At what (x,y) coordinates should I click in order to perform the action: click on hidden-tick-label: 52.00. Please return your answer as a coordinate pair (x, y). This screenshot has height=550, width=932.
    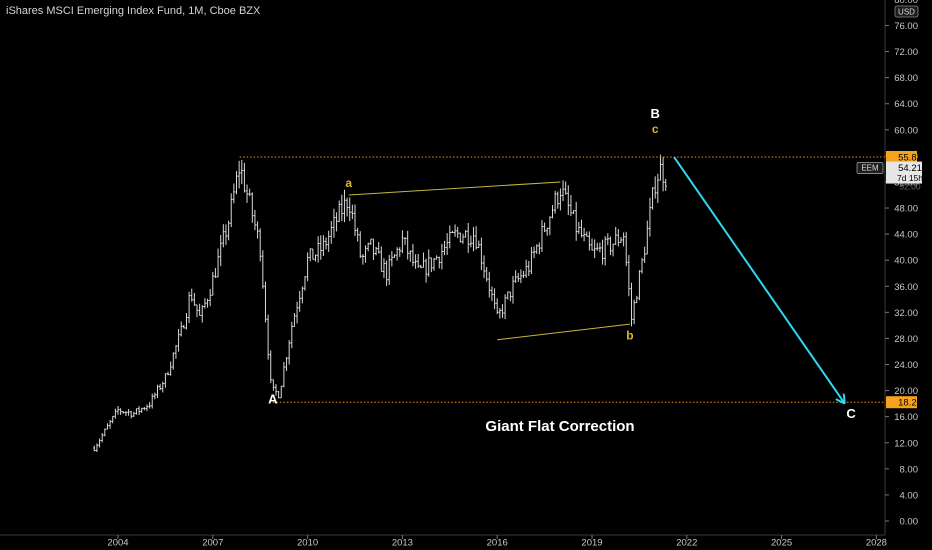
    Looking at the image, I should click on (910, 187).